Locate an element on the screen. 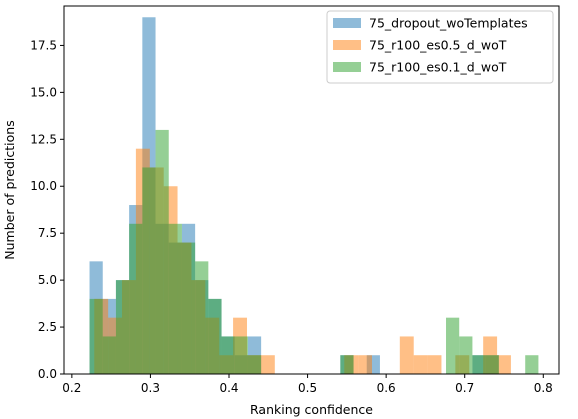 The height and width of the screenshot is (419, 578). y-tick-label: 12.5 is located at coordinates (43, 139).